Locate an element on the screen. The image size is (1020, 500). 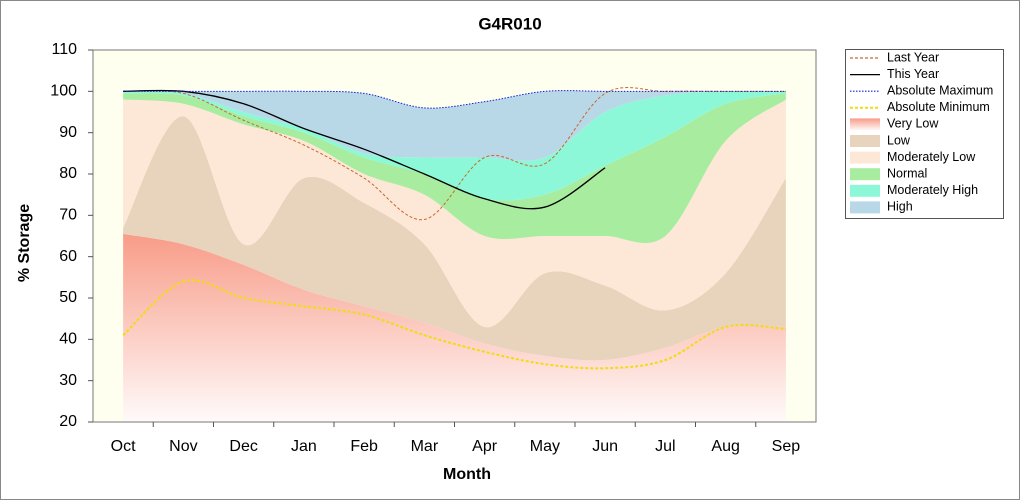
x-tick-label: Aug is located at coordinates (725, 446).